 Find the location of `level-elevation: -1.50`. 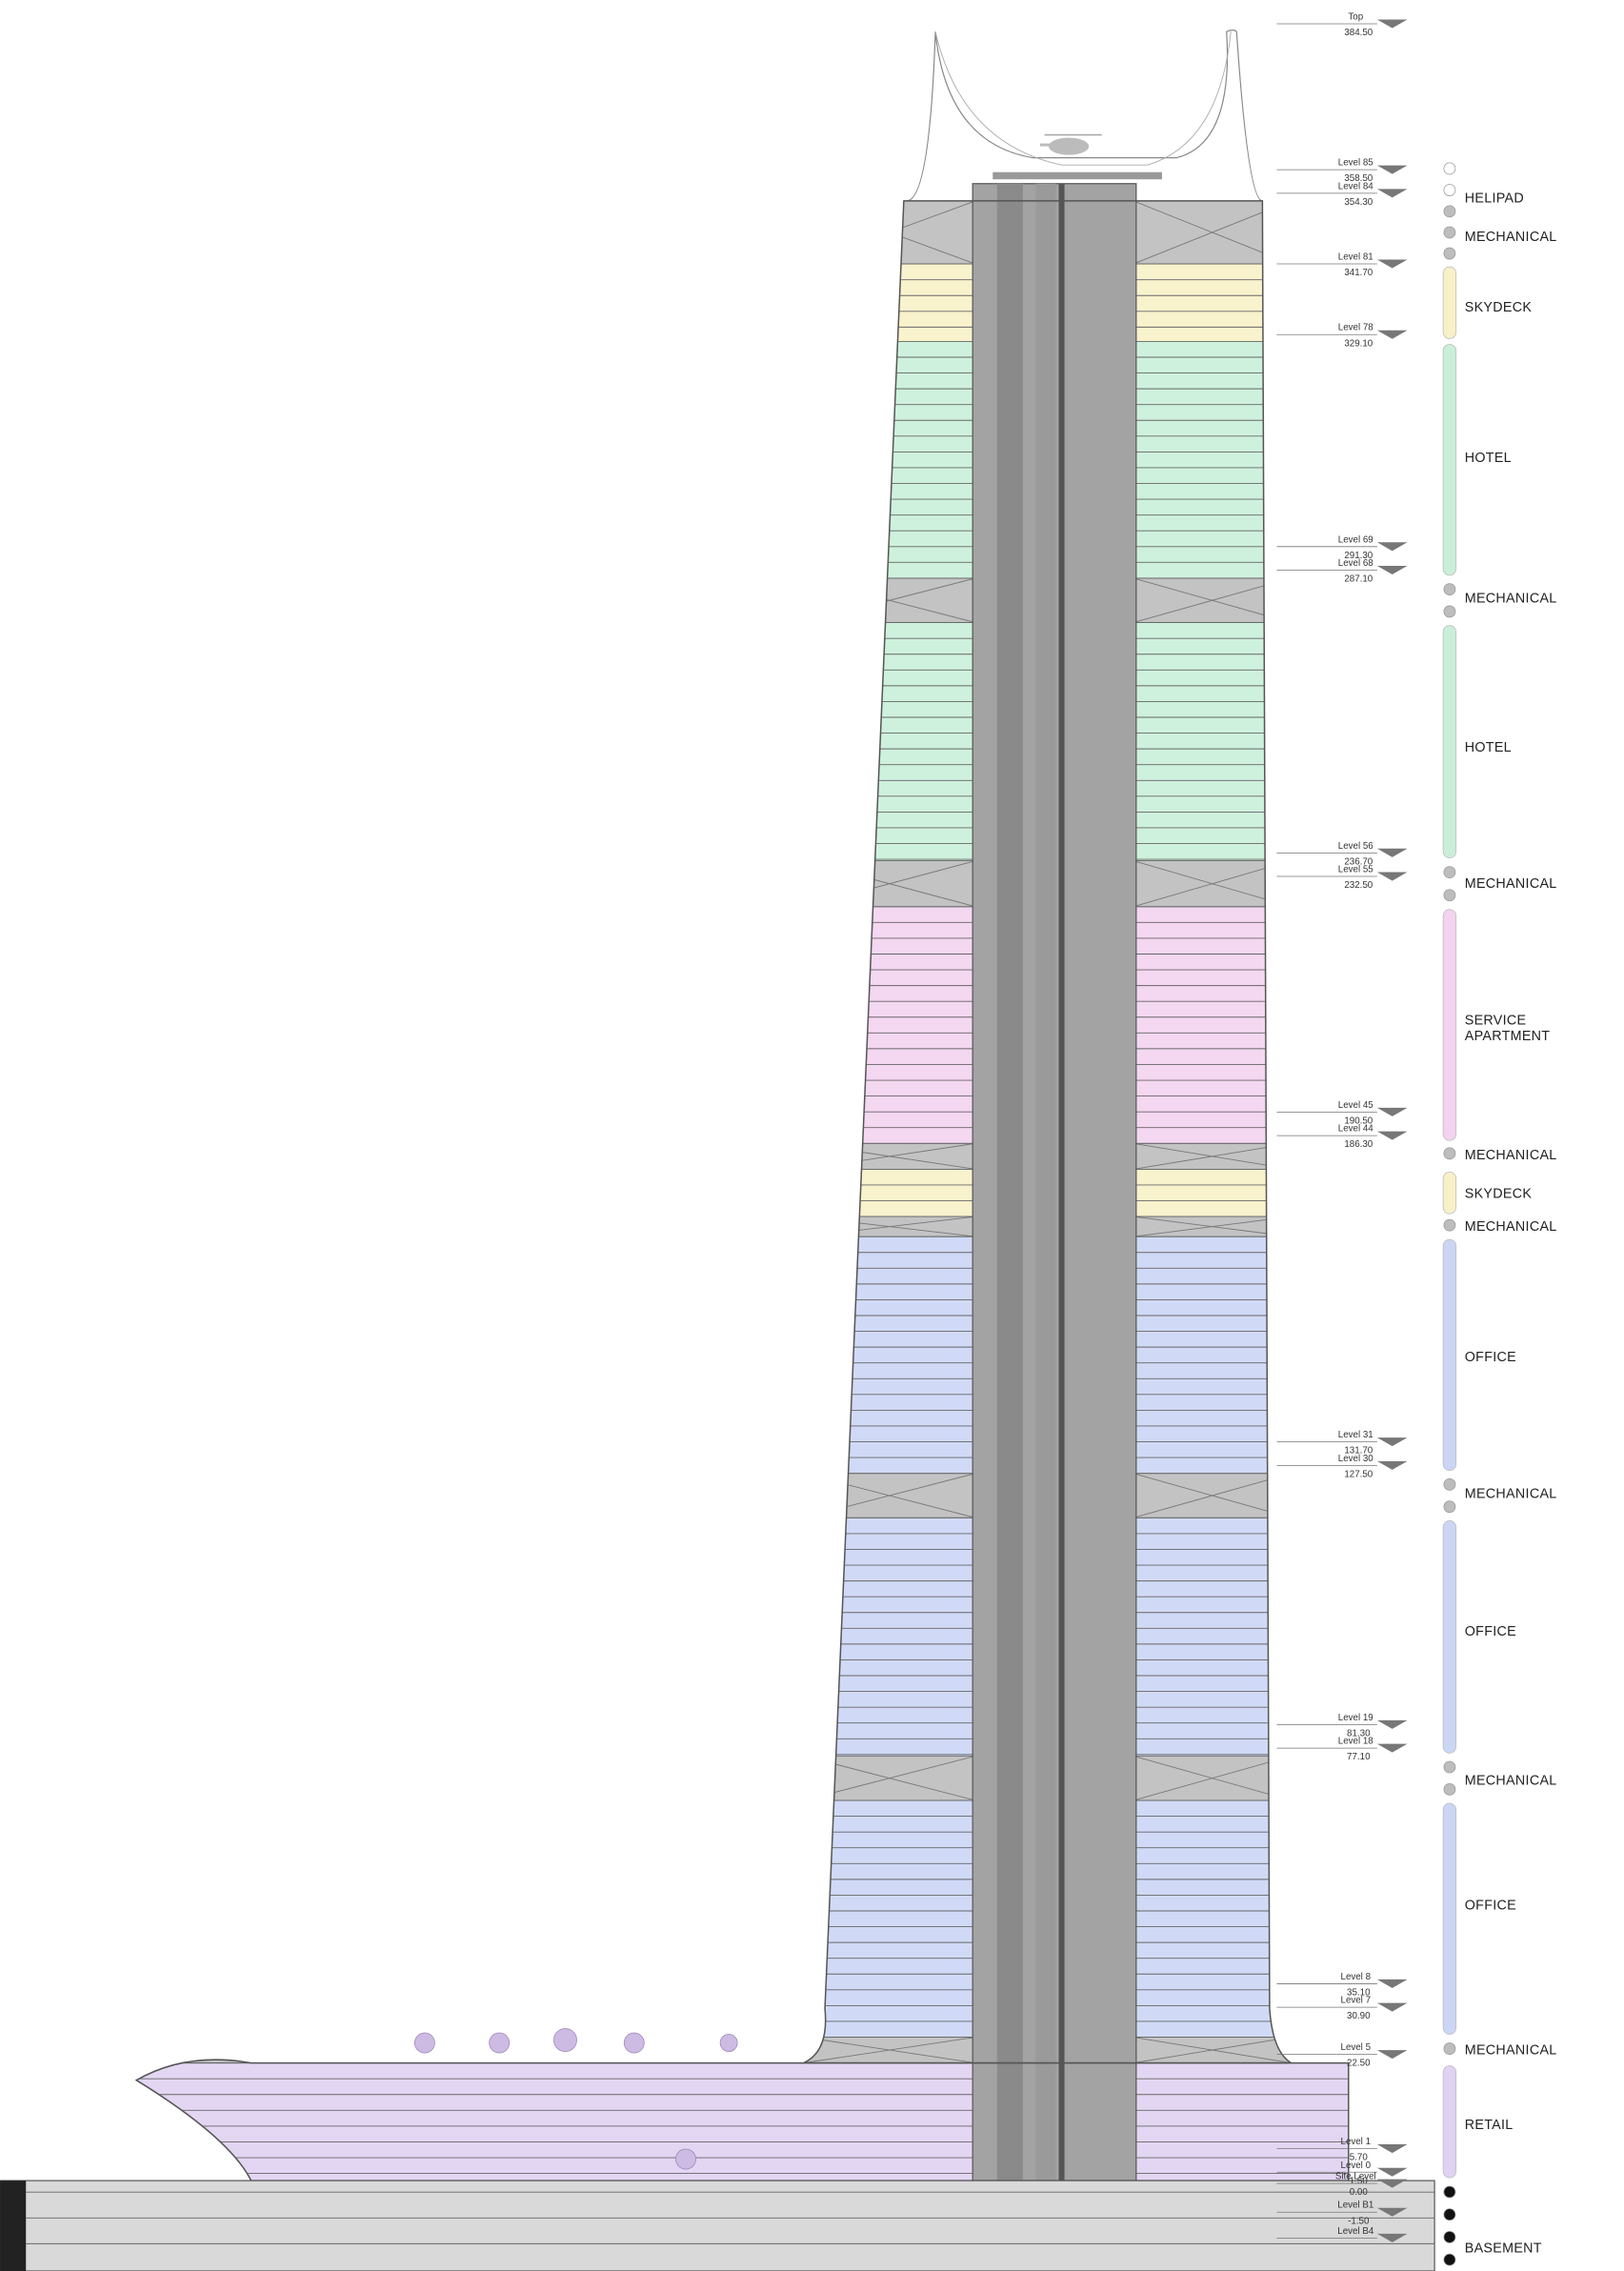

level-elevation: -1.50 is located at coordinates (1359, 2221).